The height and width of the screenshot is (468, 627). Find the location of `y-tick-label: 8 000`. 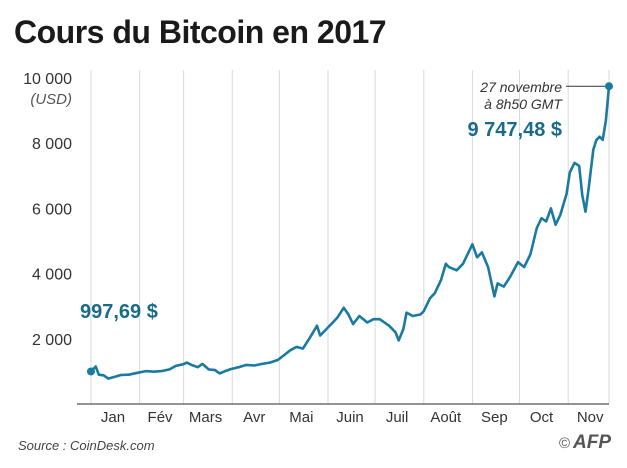

y-tick-label: 8 000 is located at coordinates (52, 144).